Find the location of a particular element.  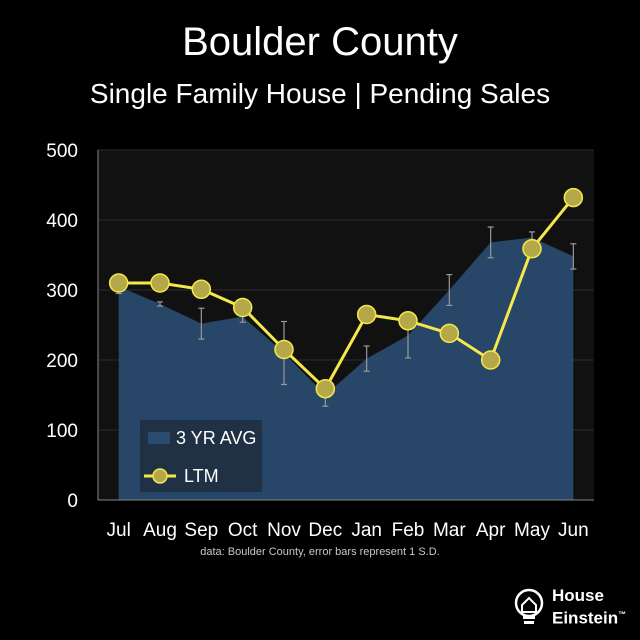

chart-title: Boulder County is located at coordinates (320, 42).